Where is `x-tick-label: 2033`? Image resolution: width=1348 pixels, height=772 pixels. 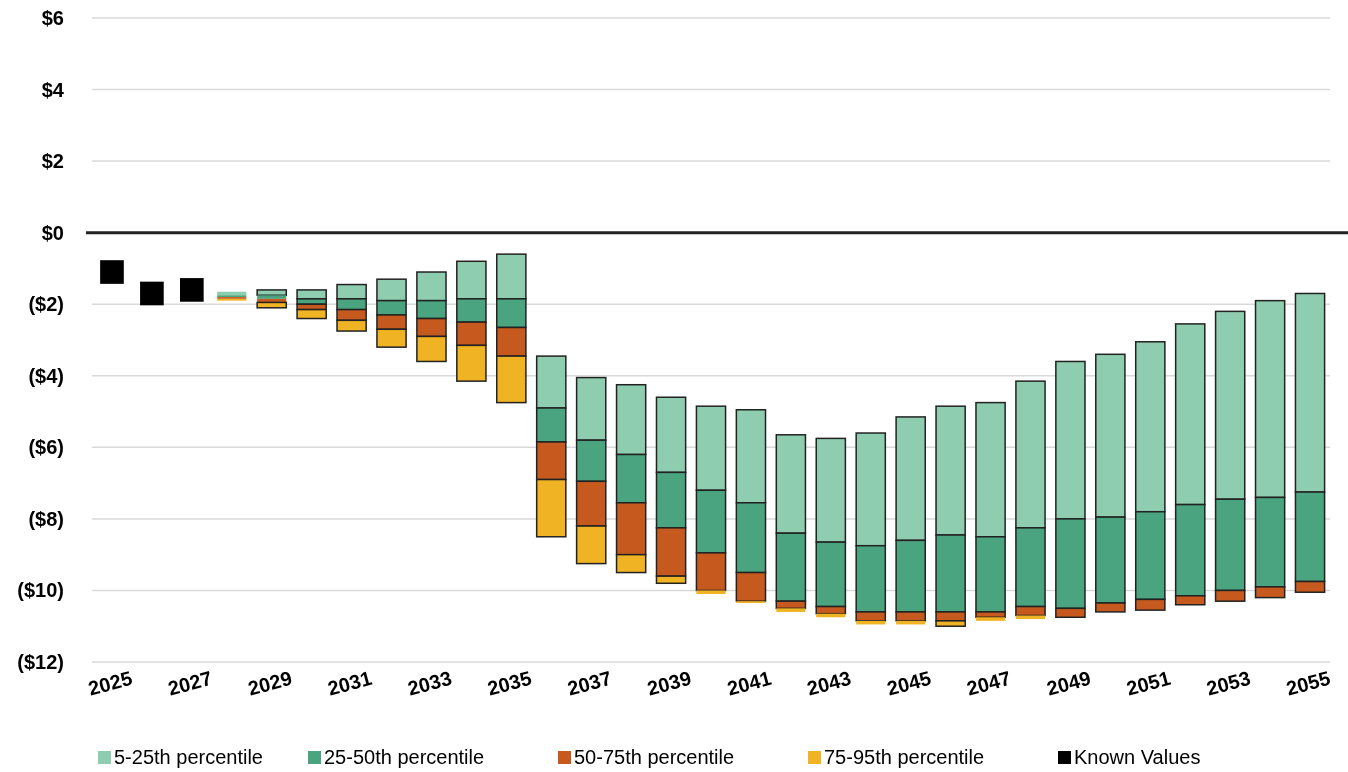 x-tick-label: 2033 is located at coordinates (429, 683).